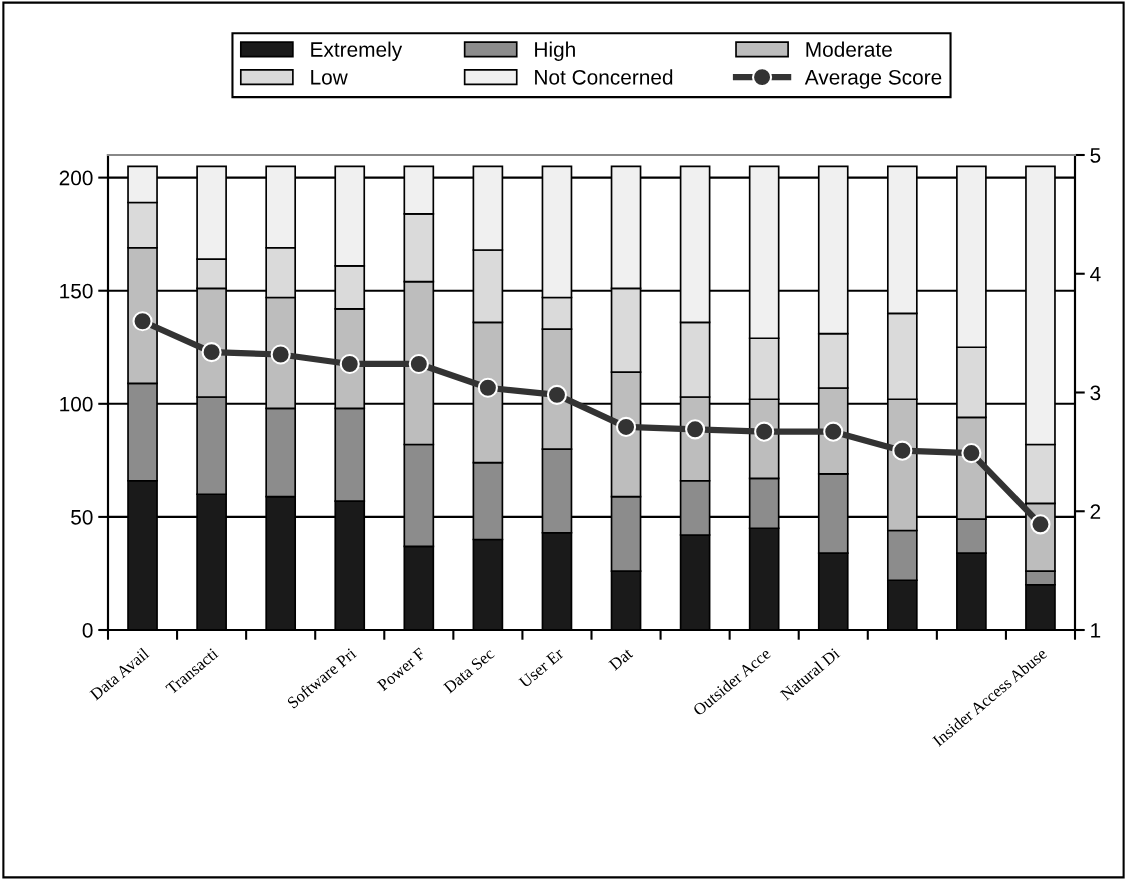 This screenshot has width=1127, height=880. What do you see at coordinates (76, 291) in the screenshot?
I see `y-tick-label: 150` at bounding box center [76, 291].